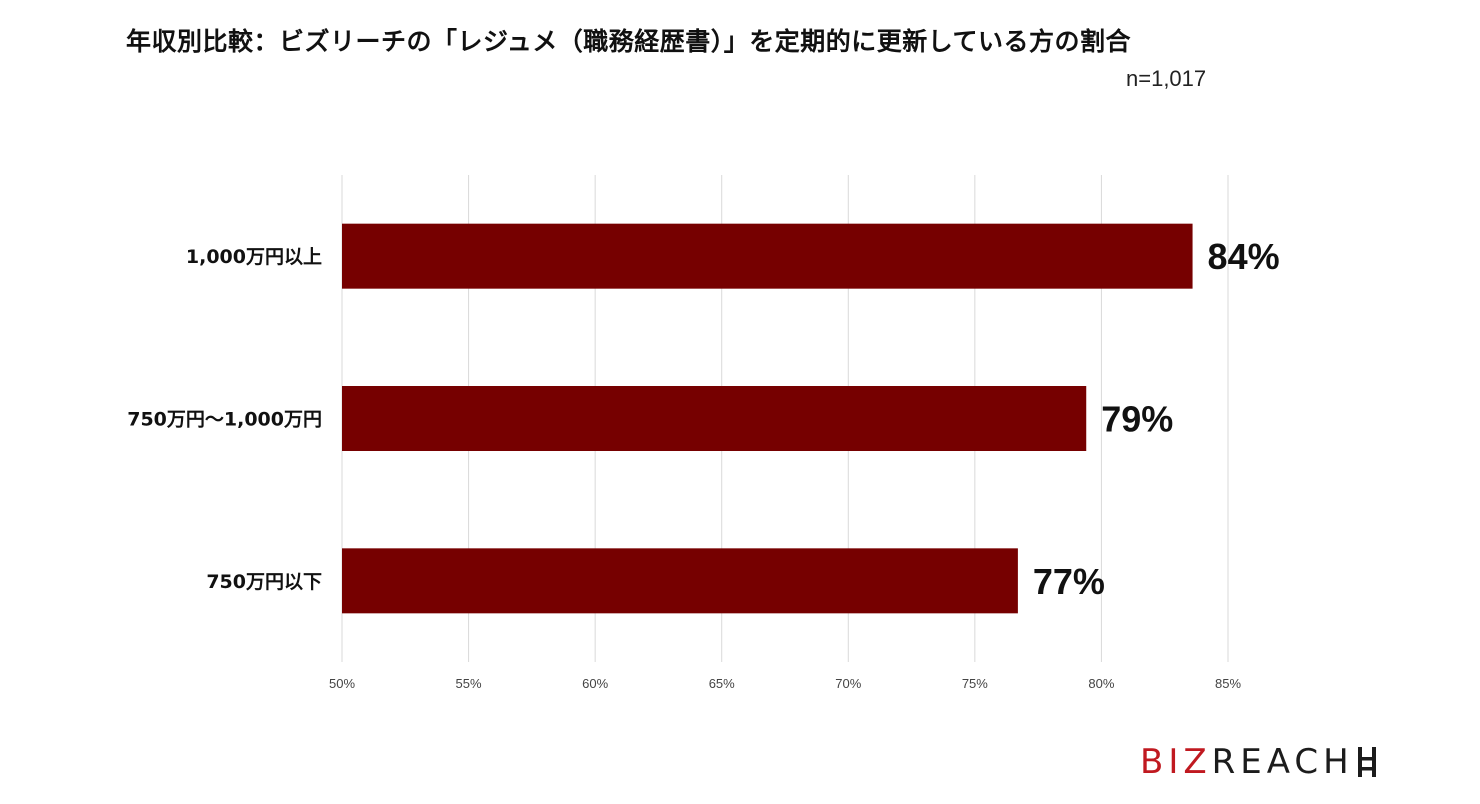 The image size is (1480, 804). I want to click on logo-biz-text: BIZ, so click(1176, 762).